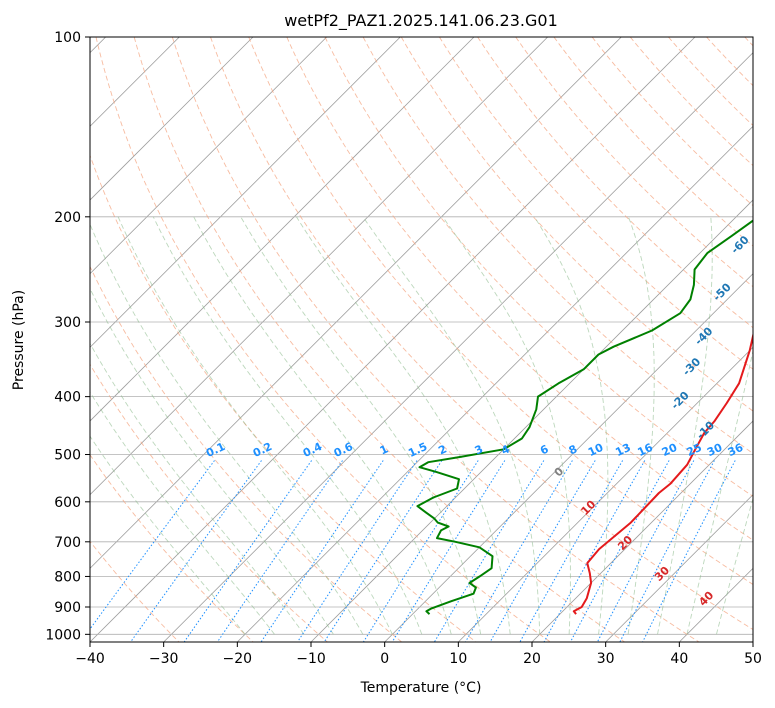  I want to click on x-tick-label: −20, so click(238, 659).